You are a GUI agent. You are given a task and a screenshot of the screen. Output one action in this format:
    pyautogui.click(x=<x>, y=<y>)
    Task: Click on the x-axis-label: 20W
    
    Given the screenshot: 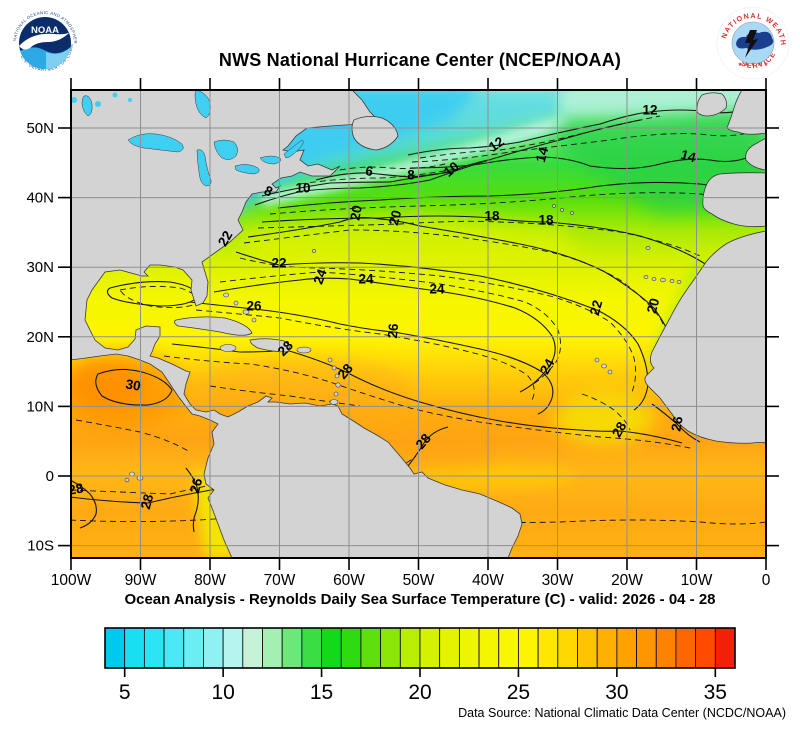 What is the action you would take?
    pyautogui.click(x=627, y=580)
    